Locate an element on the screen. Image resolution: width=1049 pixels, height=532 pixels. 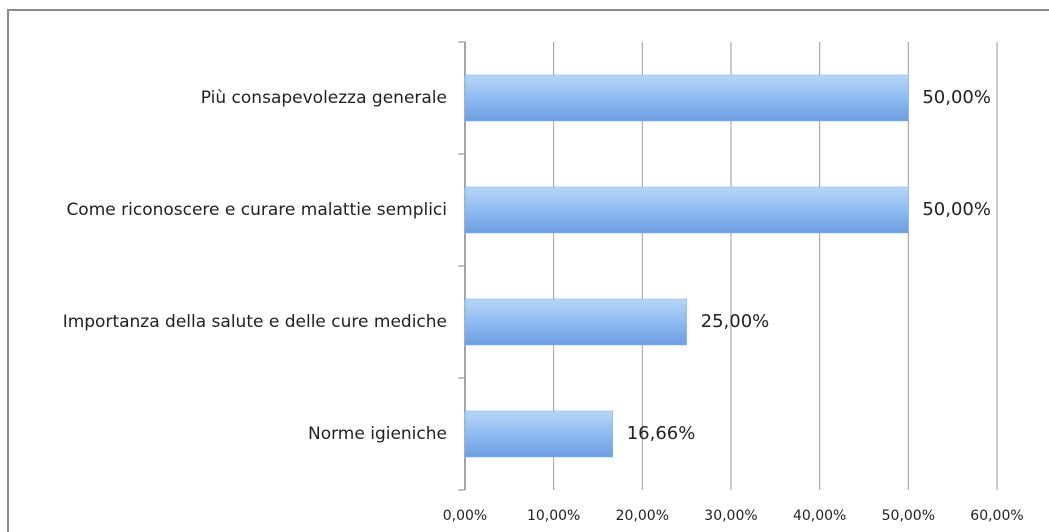
x-tick-label: 40,00% is located at coordinates (819, 516).